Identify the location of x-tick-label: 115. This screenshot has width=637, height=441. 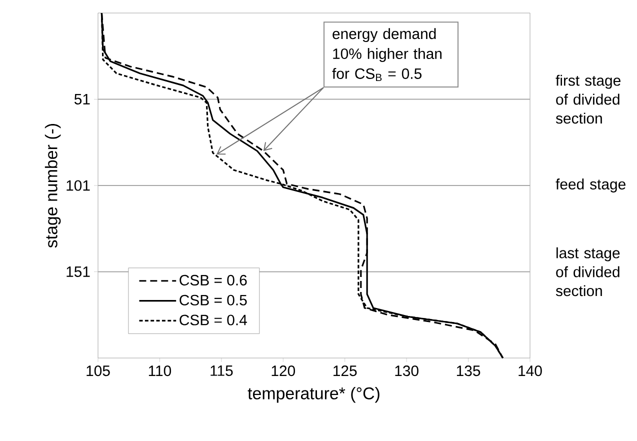
(221, 371).